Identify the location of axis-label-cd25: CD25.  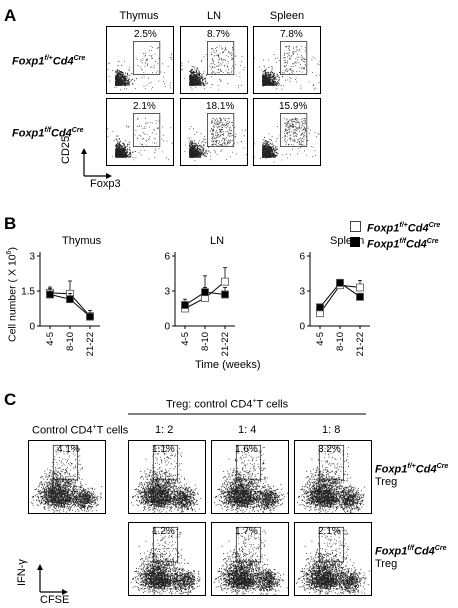
(66, 149).